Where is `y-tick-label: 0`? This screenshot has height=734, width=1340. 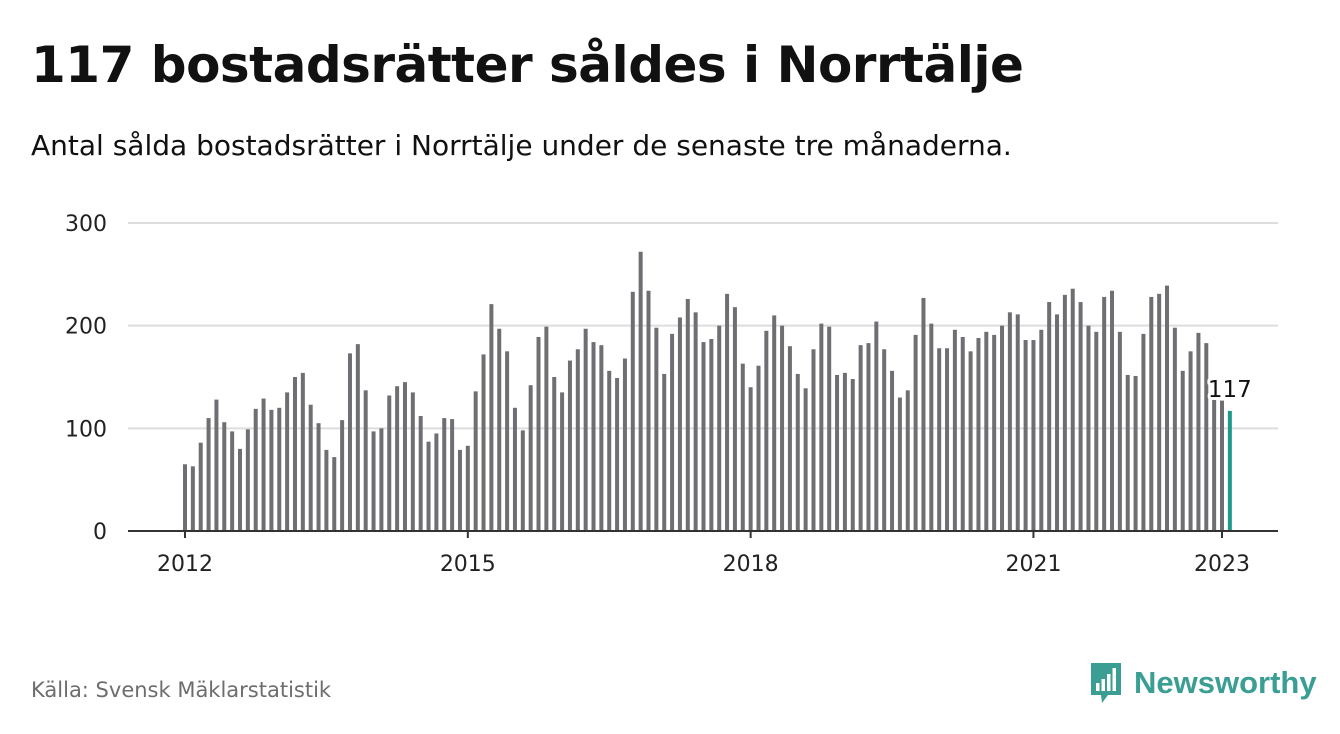 y-tick-label: 0 is located at coordinates (100, 532).